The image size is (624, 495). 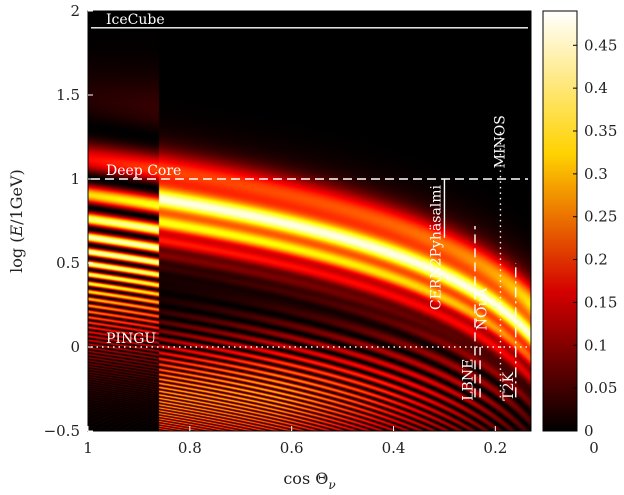 I want to click on colorbar-tick-label: 0.15, so click(x=600, y=302).